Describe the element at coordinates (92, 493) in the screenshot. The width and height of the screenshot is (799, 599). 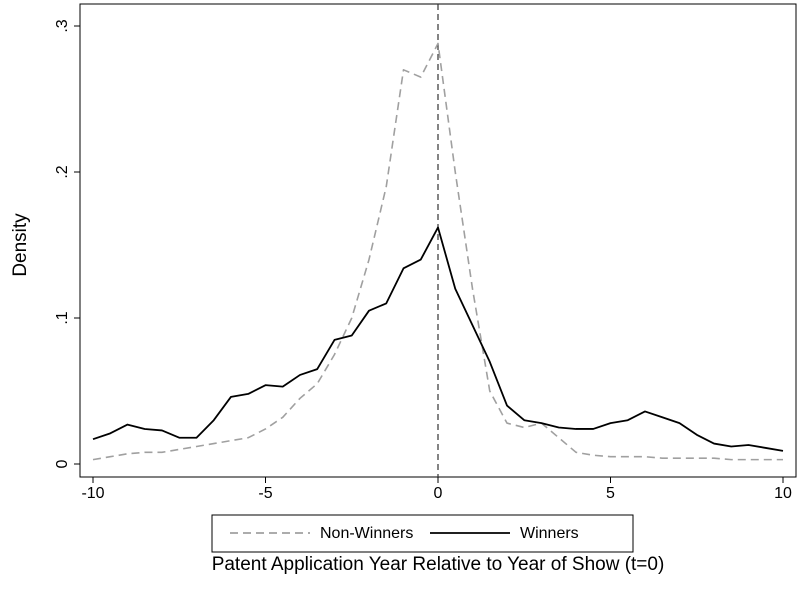
I see `x-tick-label: -10` at that location.